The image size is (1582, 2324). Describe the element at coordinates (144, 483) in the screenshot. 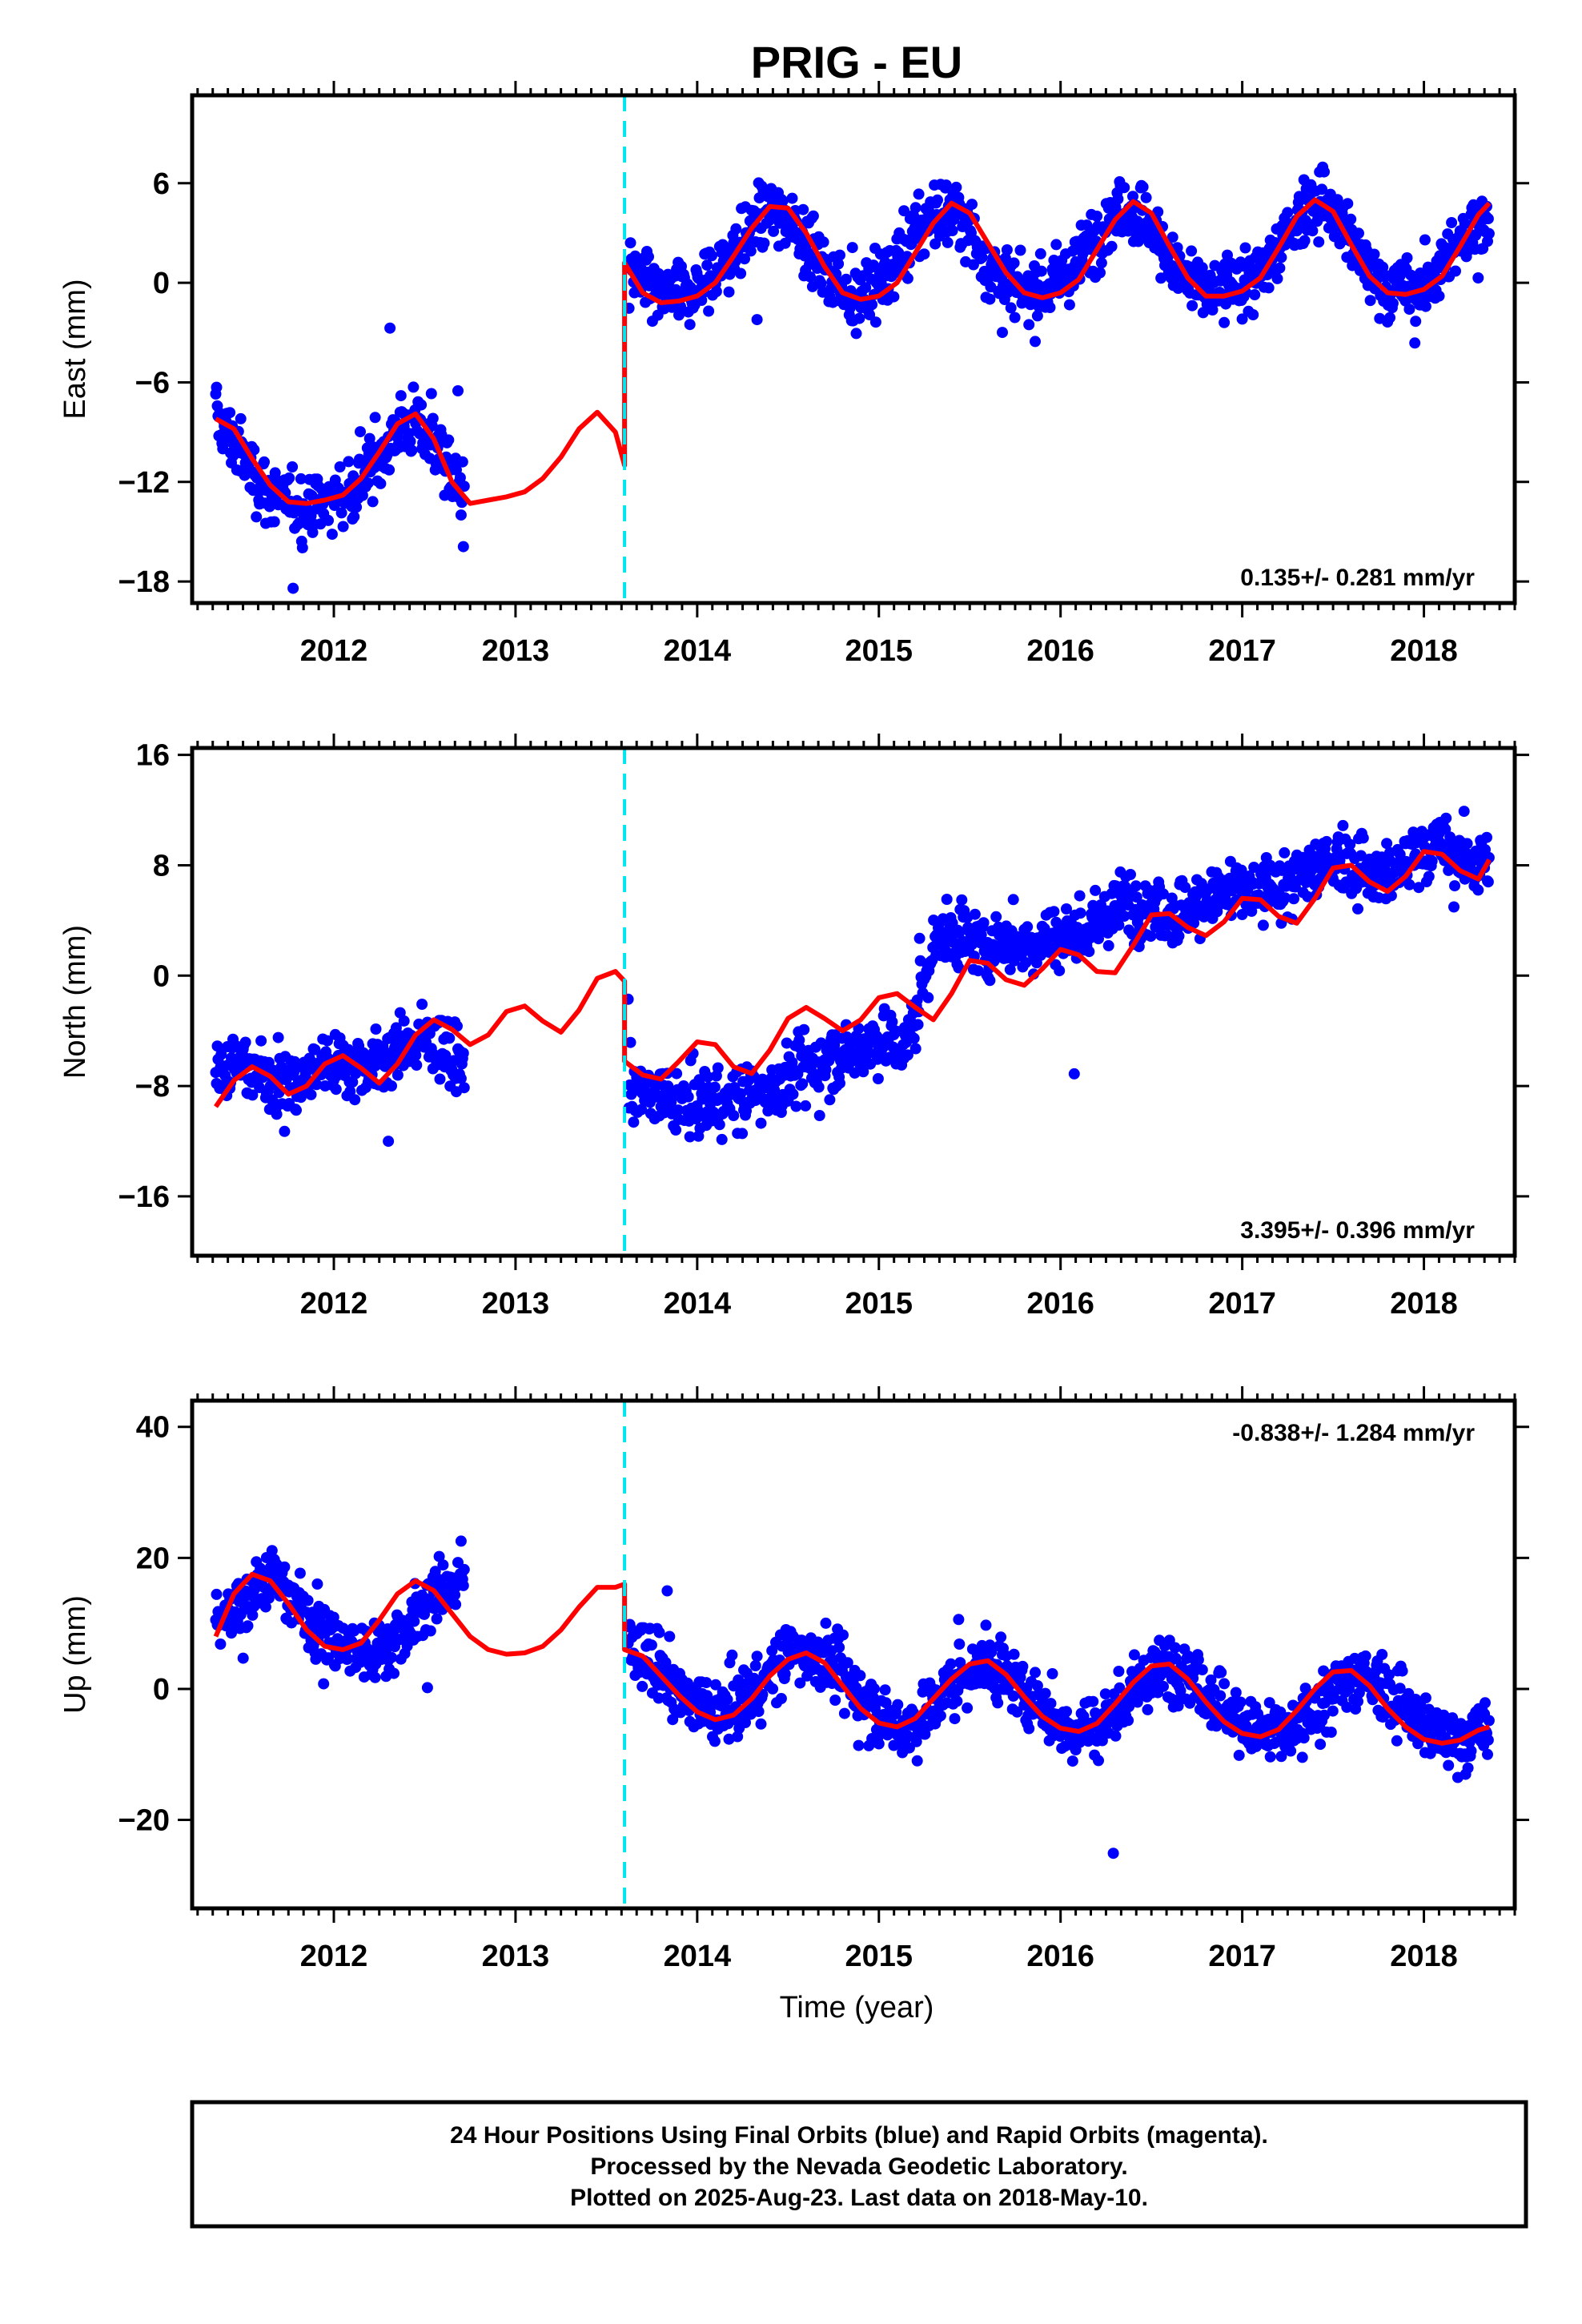

I see `y-tick-label: −12` at that location.